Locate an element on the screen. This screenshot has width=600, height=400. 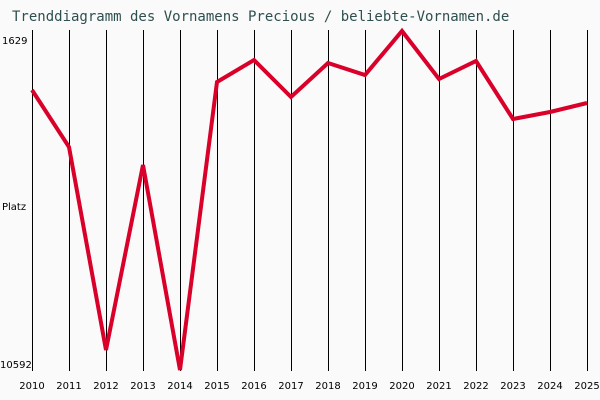
x-axis-label: 2018 is located at coordinates (328, 386).